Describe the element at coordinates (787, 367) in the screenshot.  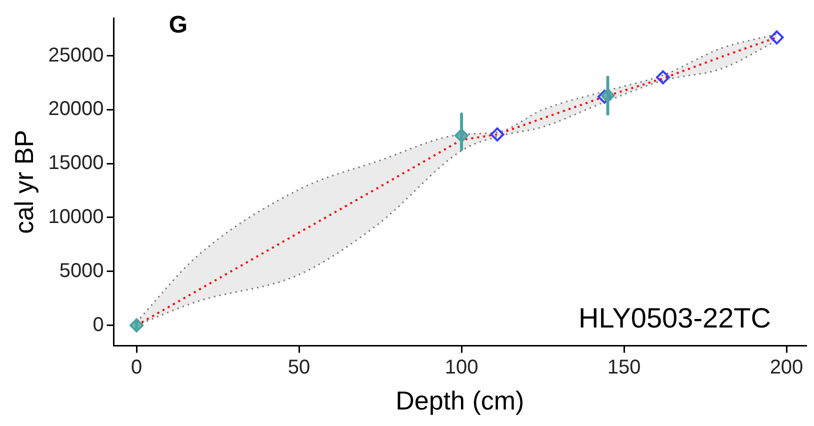
I see `x-tick-label: 200` at that location.